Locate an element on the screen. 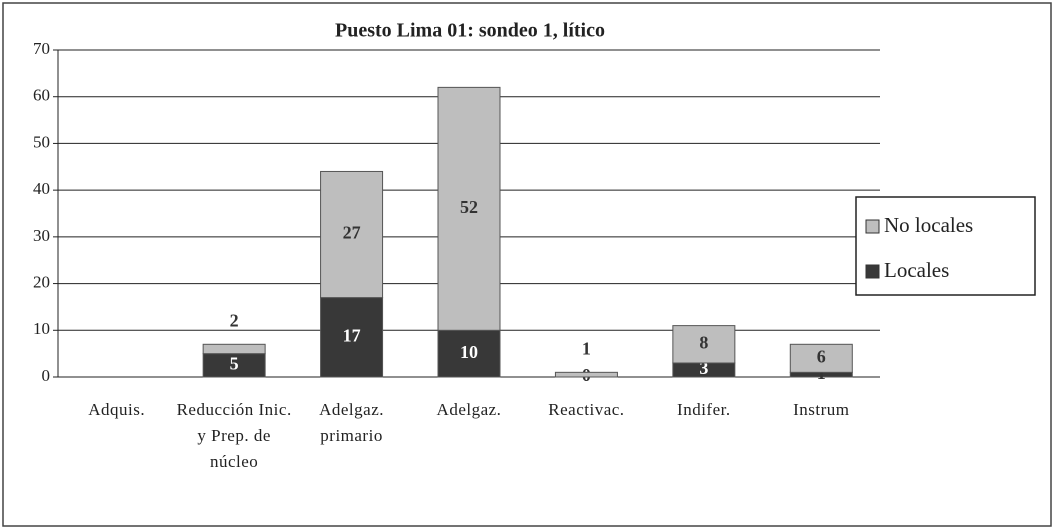  data-label: 2 is located at coordinates (234, 320).